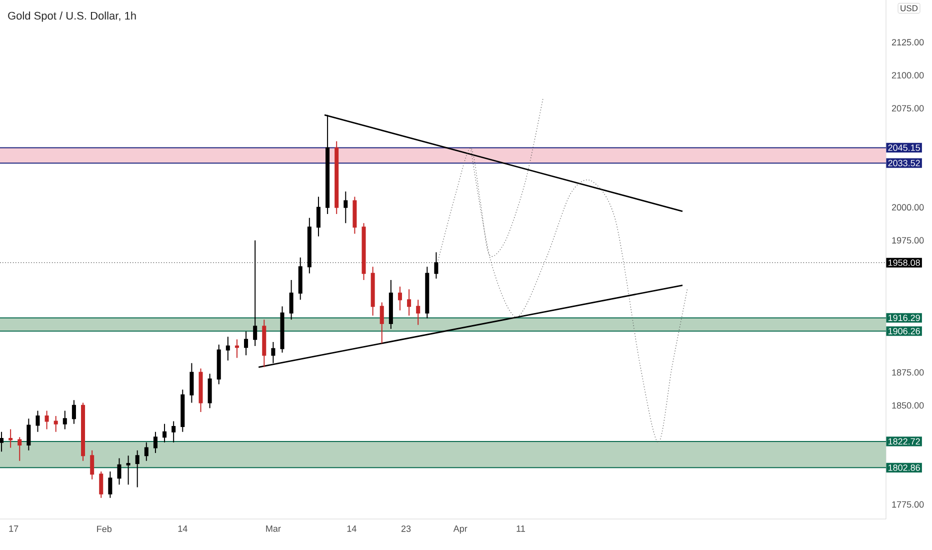 Image resolution: width=932 pixels, height=550 pixels. Describe the element at coordinates (908, 405) in the screenshot. I see `y-tick-label: 1850.00` at that location.